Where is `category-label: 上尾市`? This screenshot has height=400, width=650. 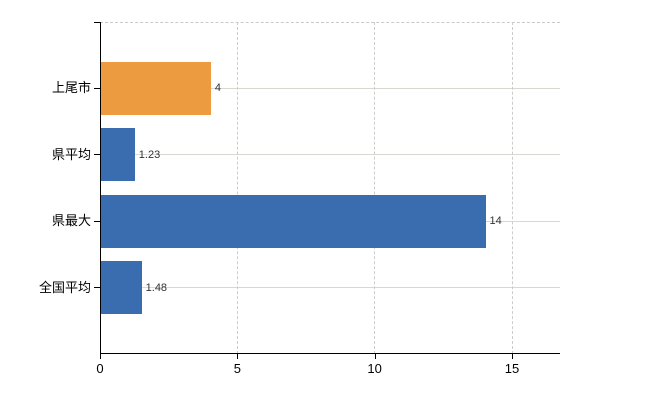
category-label: 上尾市 is located at coordinates (71, 88).